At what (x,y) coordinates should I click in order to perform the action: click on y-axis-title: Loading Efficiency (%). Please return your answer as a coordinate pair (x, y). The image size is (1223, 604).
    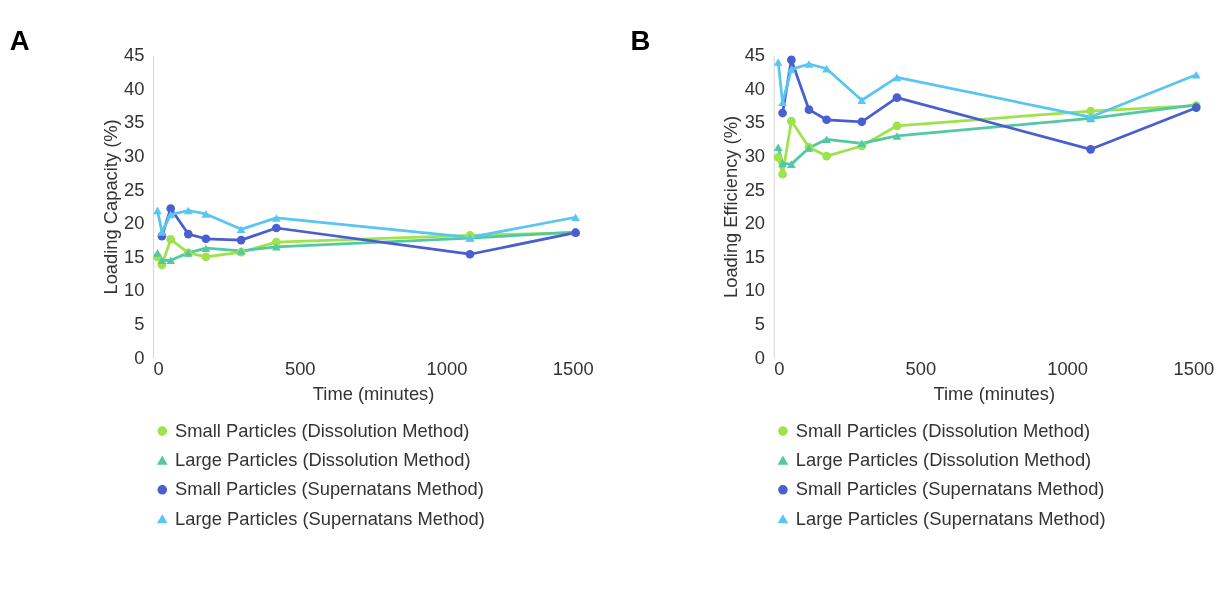
    Looking at the image, I should click on (731, 206).